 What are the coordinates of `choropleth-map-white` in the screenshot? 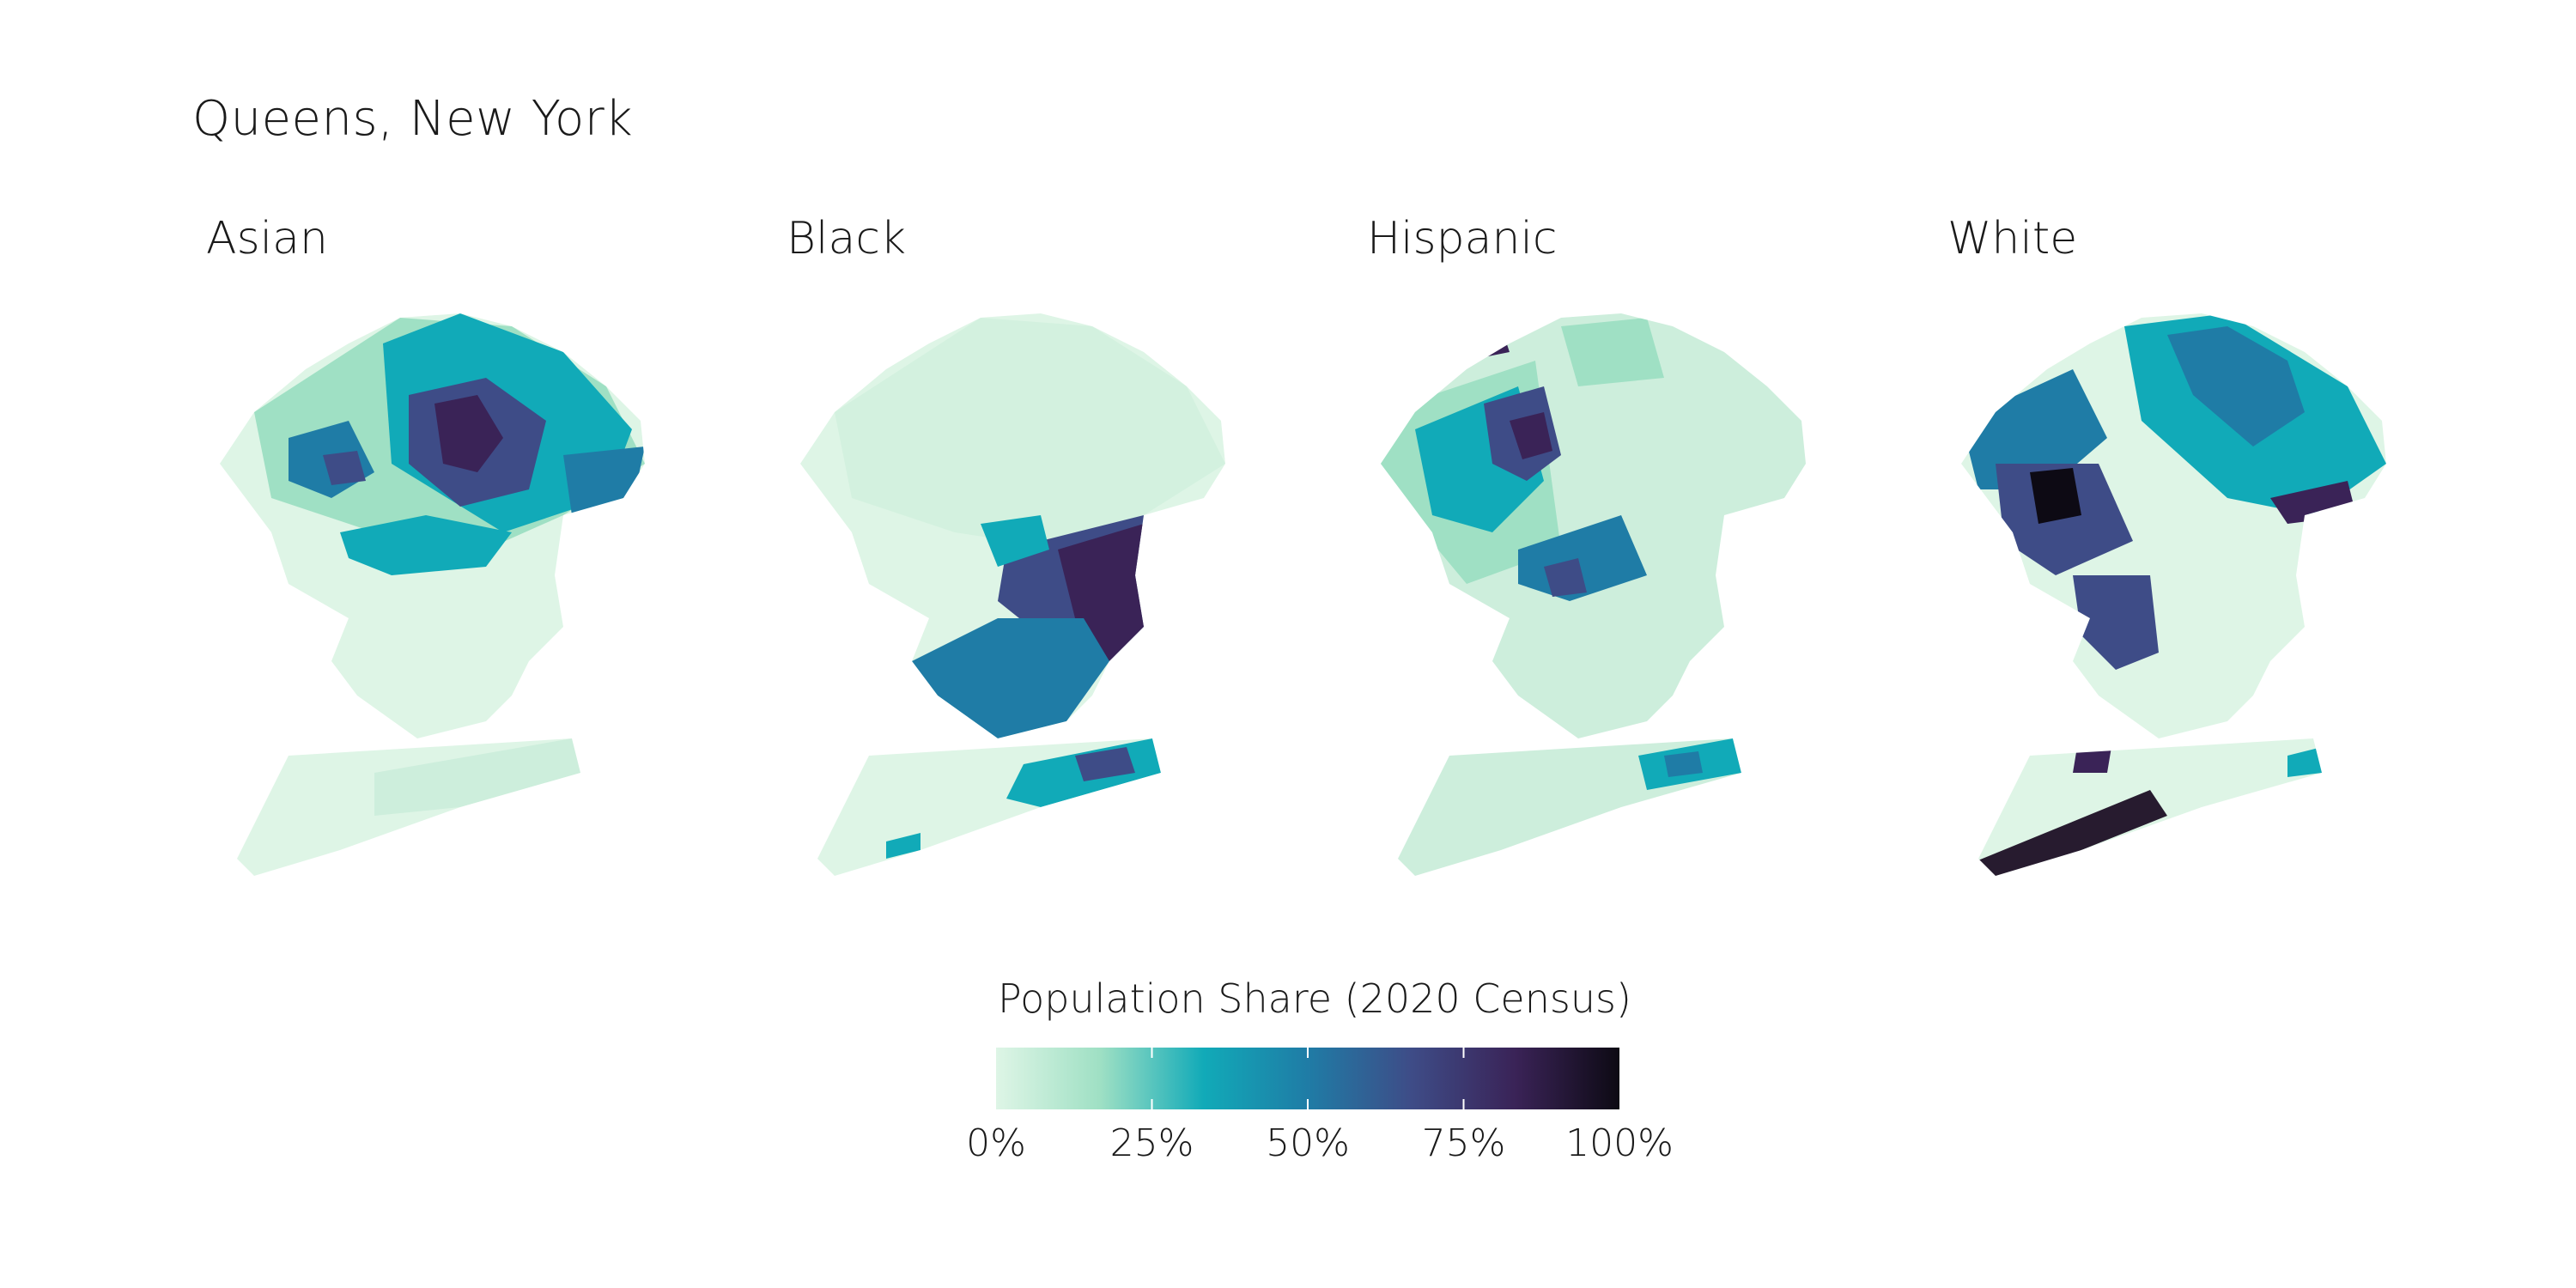 It's located at (2173, 594).